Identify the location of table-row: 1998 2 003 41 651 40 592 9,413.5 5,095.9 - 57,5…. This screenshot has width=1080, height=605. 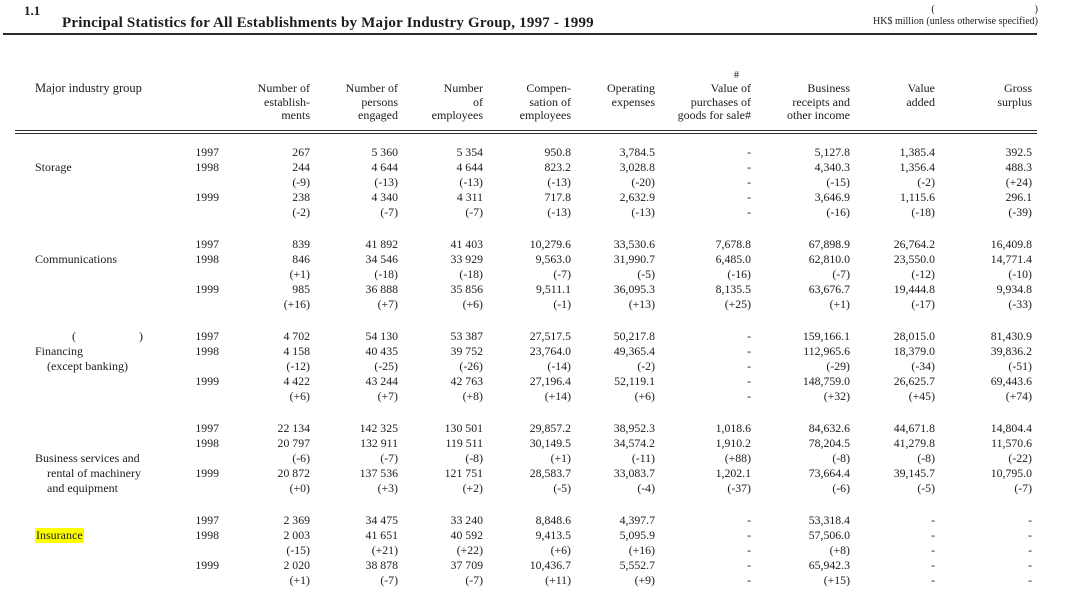
(526, 535).